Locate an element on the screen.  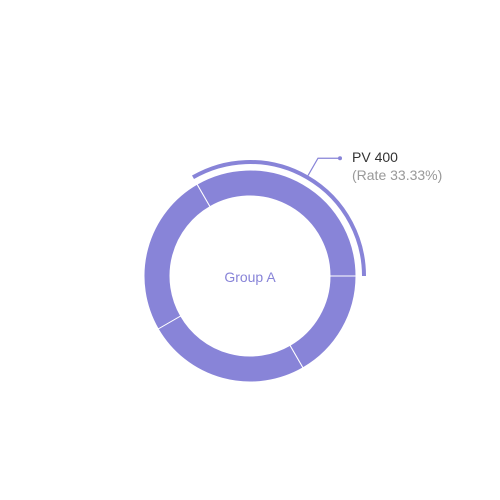
center-label: Group A is located at coordinates (250, 277).